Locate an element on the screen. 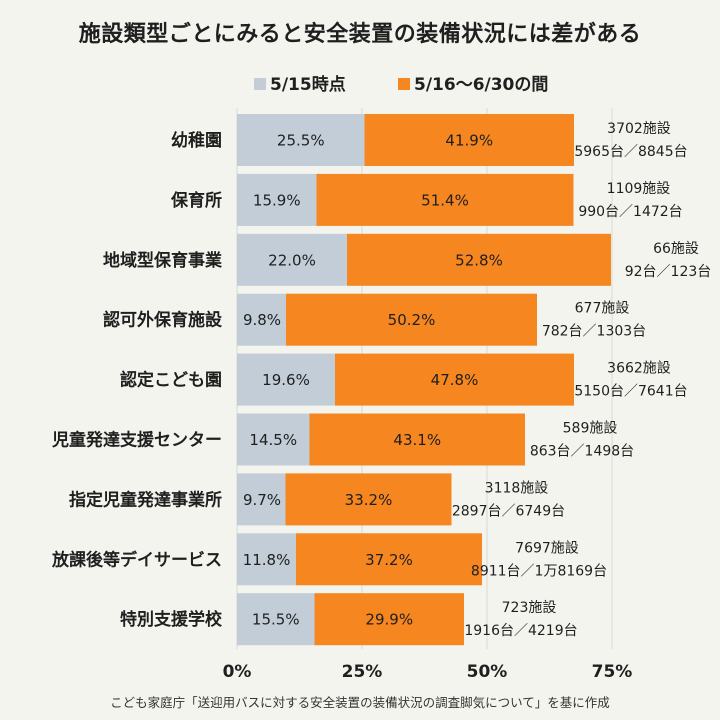  data-label: 15.9% is located at coordinates (277, 200).